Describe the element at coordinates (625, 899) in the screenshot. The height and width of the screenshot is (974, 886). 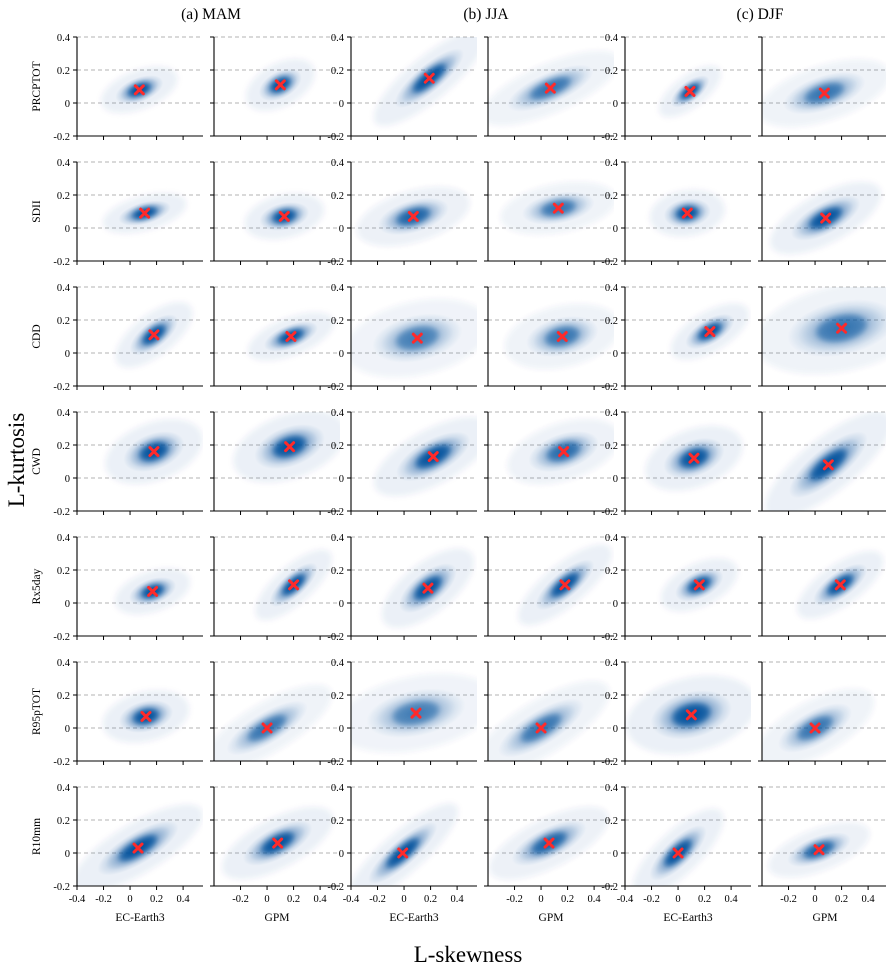
I see `x-tick-label: -0.4` at that location.